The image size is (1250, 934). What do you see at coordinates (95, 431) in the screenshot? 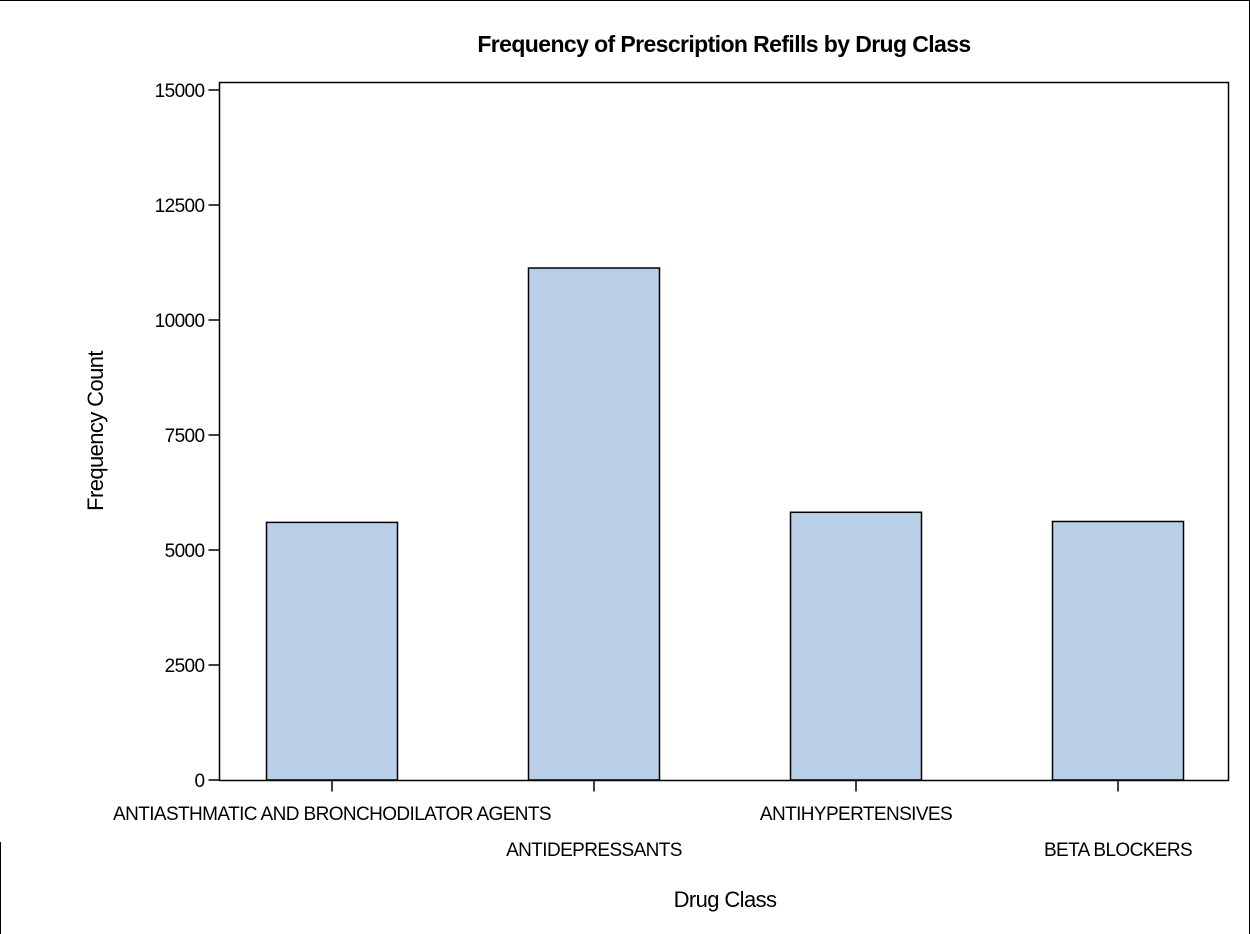
I see `y-axis-title: Frequency Count` at bounding box center [95, 431].